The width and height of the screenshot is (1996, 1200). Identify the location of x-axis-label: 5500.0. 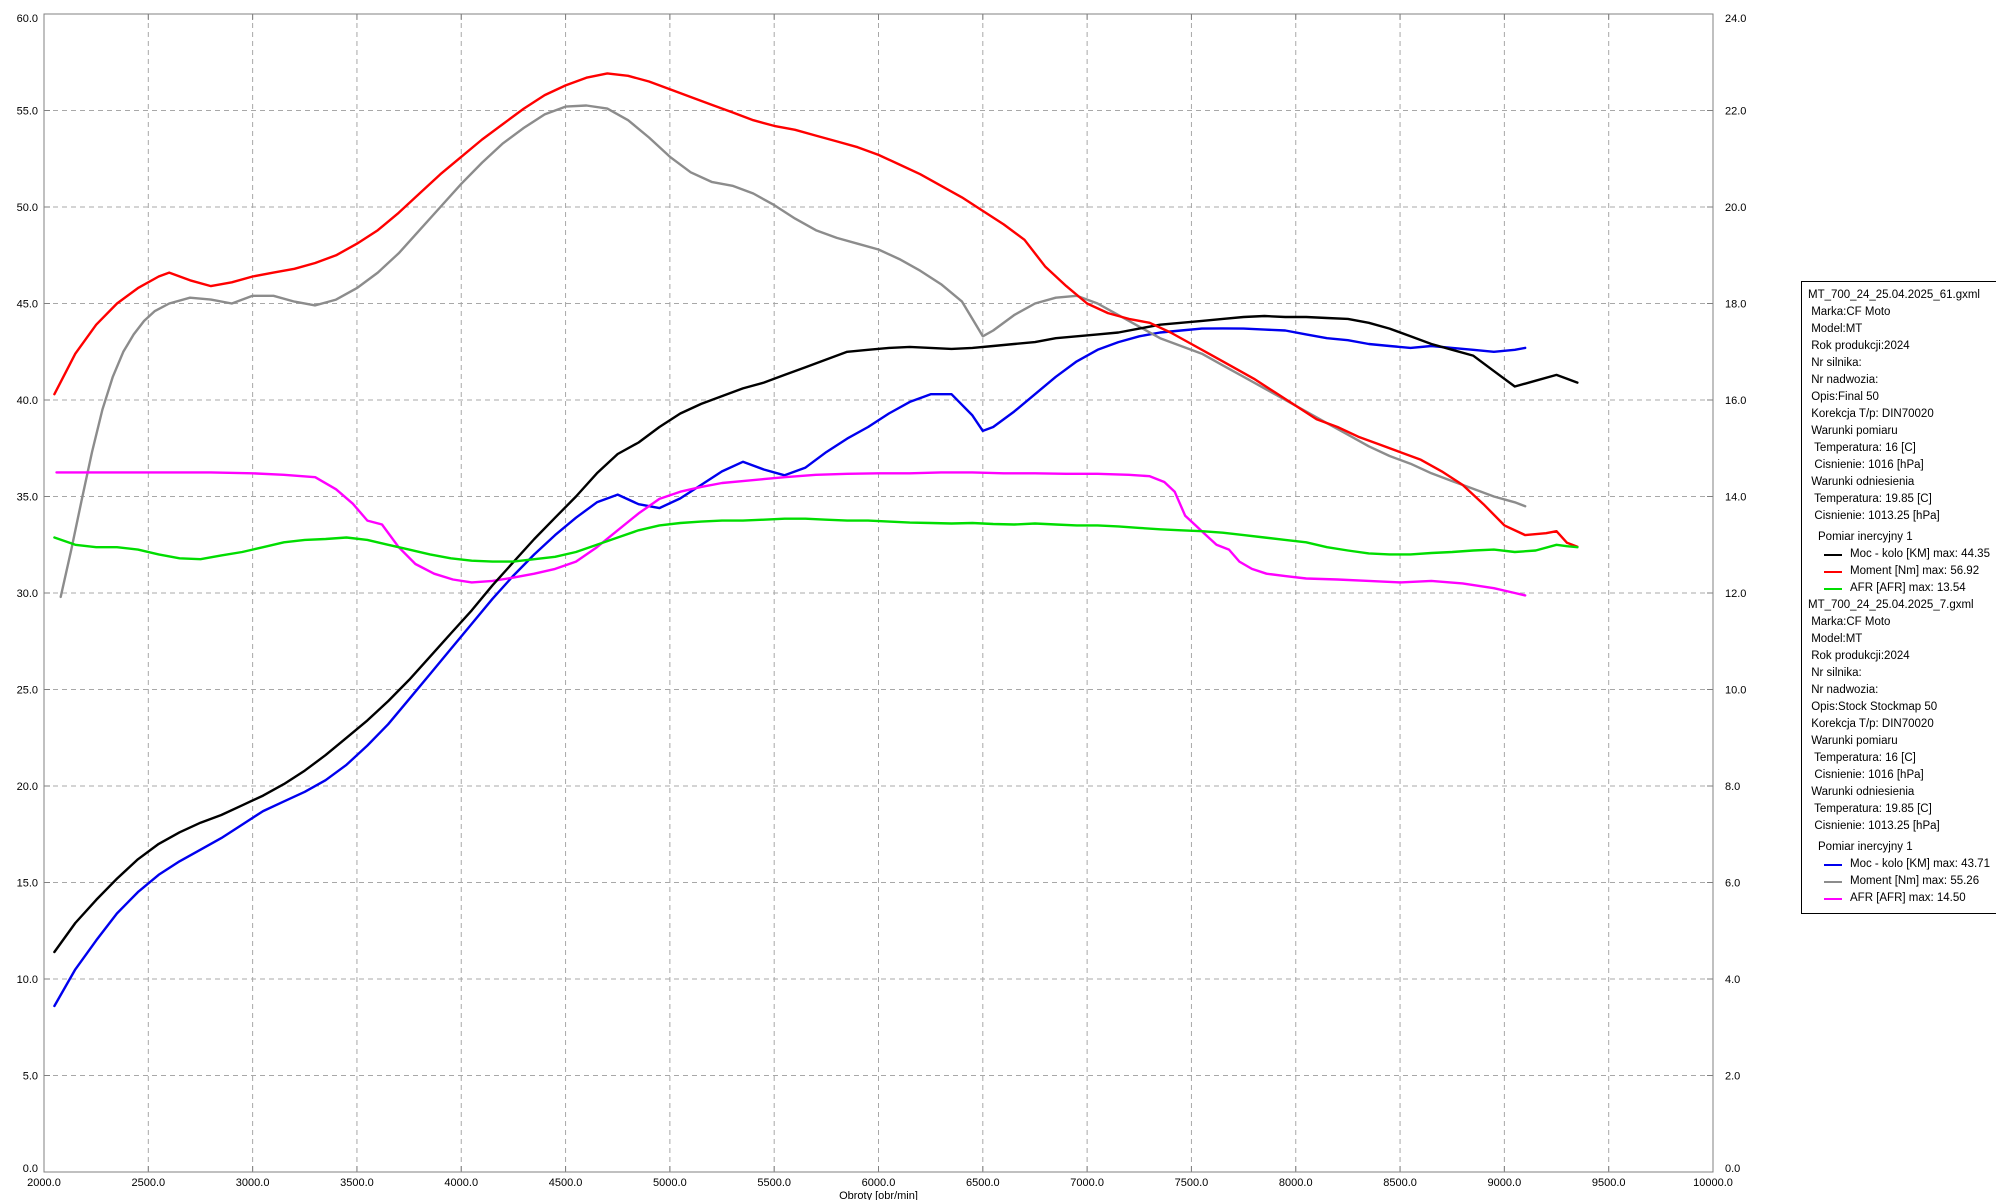
(774, 1183).